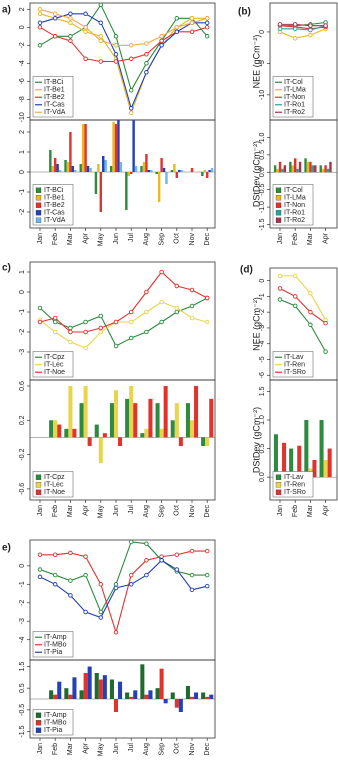 The image size is (338, 763). Describe the element at coordinates (22, 566) in the screenshot. I see `y-tick-label: 0` at that location.